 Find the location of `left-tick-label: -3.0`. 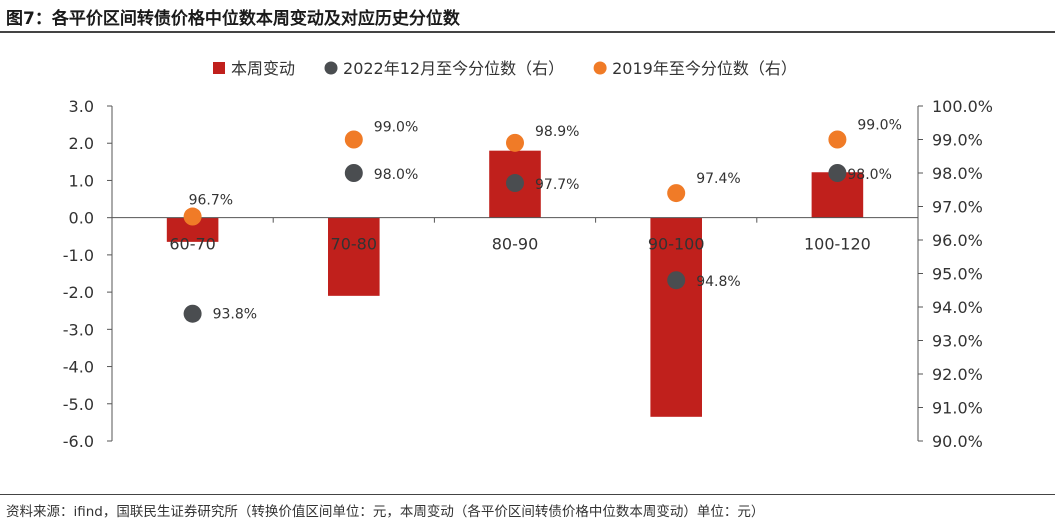

left-tick-label: -3.0 is located at coordinates (78, 329).